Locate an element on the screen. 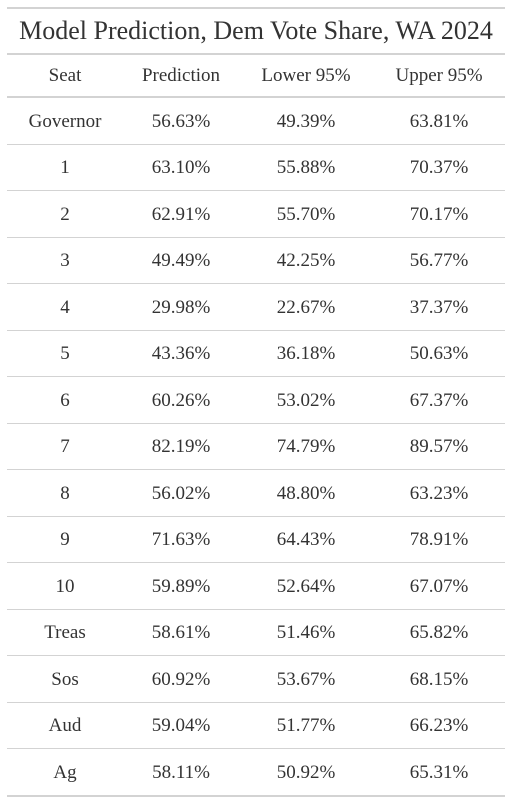 The height and width of the screenshot is (798, 516). table-row: 3 49.49% 42.25% 56.77% is located at coordinates (256, 261).